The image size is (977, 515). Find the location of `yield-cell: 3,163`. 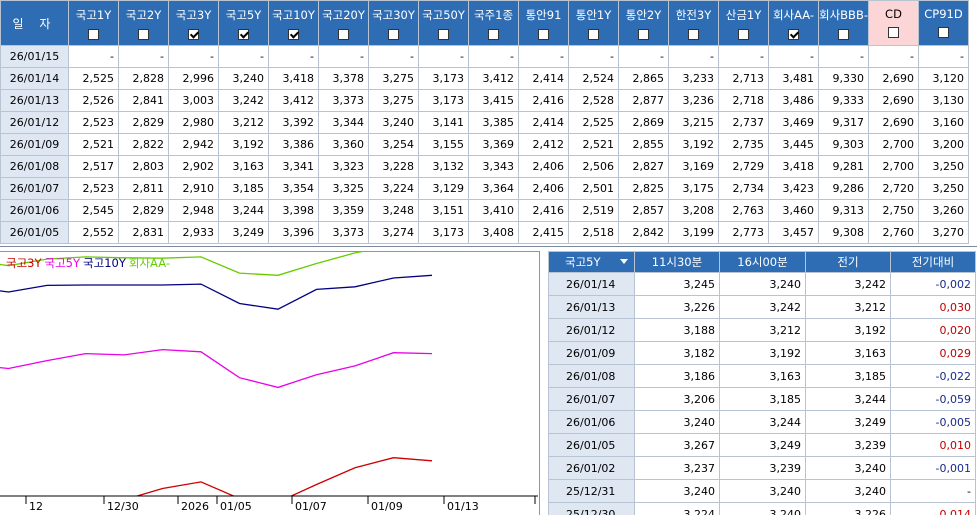

yield-cell: 3,163 is located at coordinates (243, 166).